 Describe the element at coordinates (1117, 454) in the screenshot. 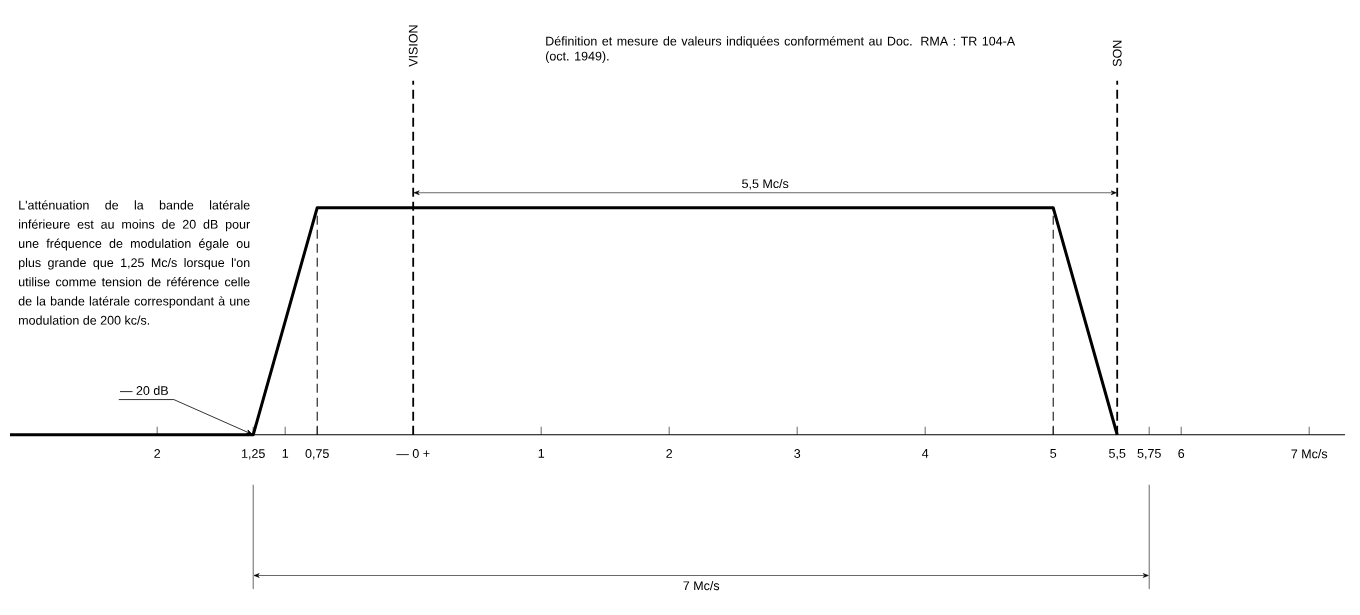

I see `x-tick-label: 5,5` at that location.